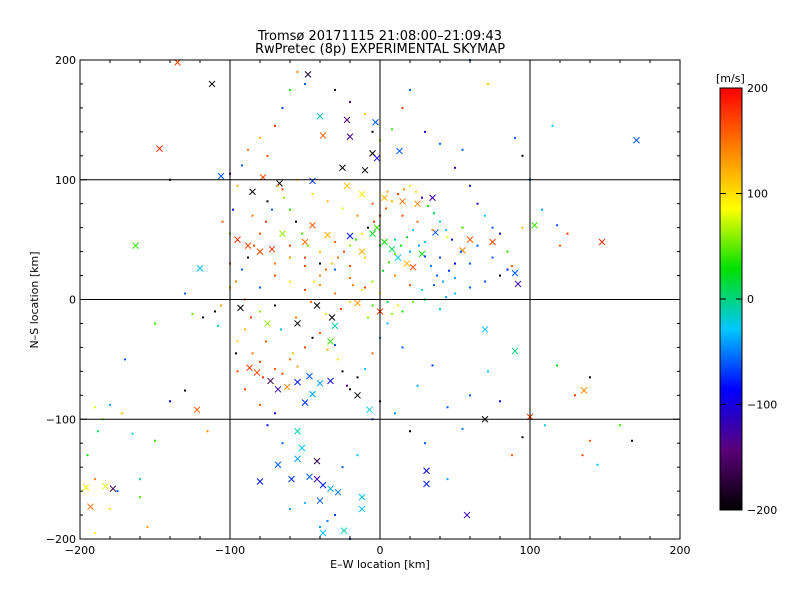 The width and height of the screenshot is (800, 600). What do you see at coordinates (65, 180) in the screenshot?
I see `y-tick-label: 100` at bounding box center [65, 180].